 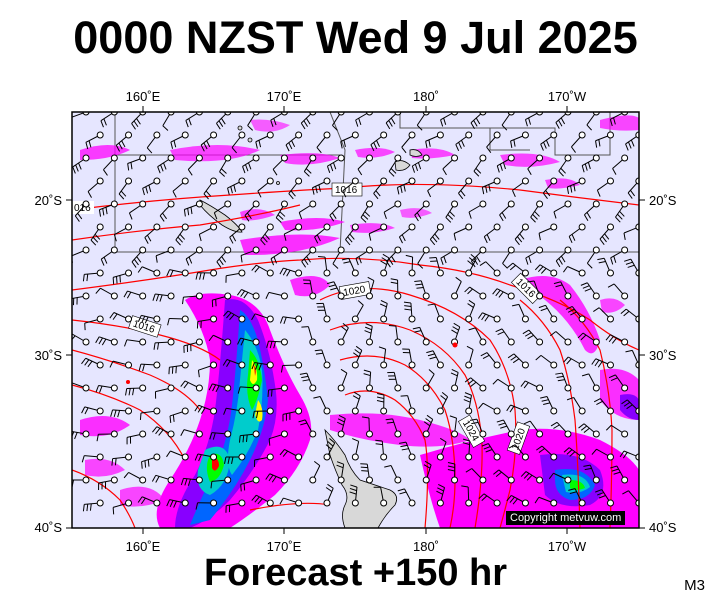 What do you see at coordinates (143, 546) in the screenshot?
I see `lon-label-bottom: 160˚E` at bounding box center [143, 546].